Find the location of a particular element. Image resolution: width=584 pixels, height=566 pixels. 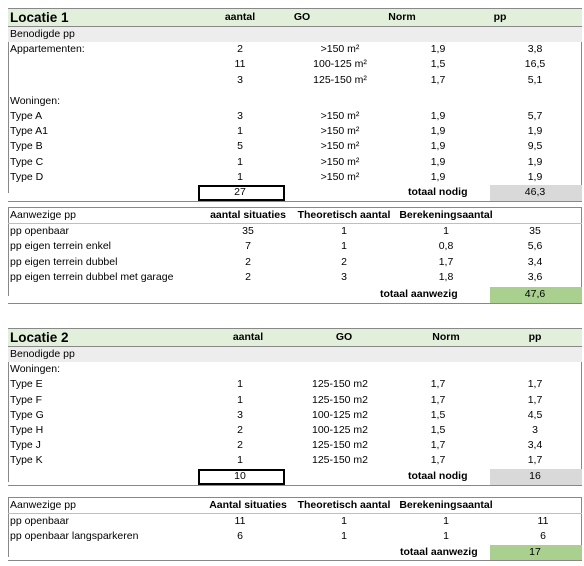

pp-cell: 4,5 is located at coordinates (535, 414).